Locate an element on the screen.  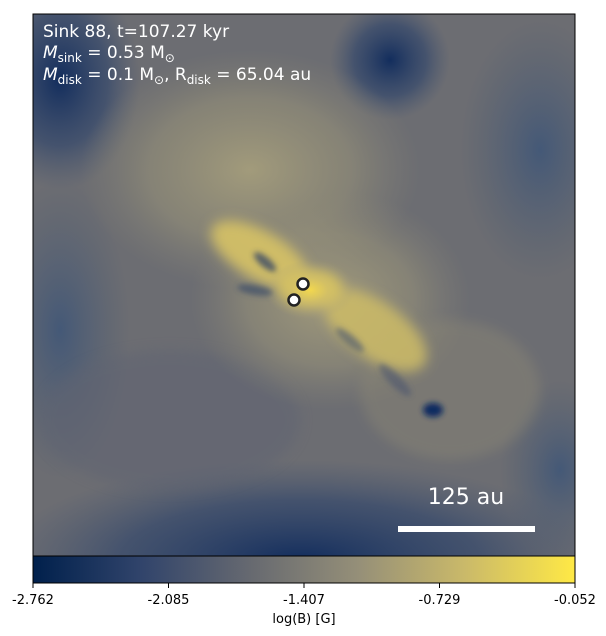
scale-bar-line is located at coordinates (466, 529).